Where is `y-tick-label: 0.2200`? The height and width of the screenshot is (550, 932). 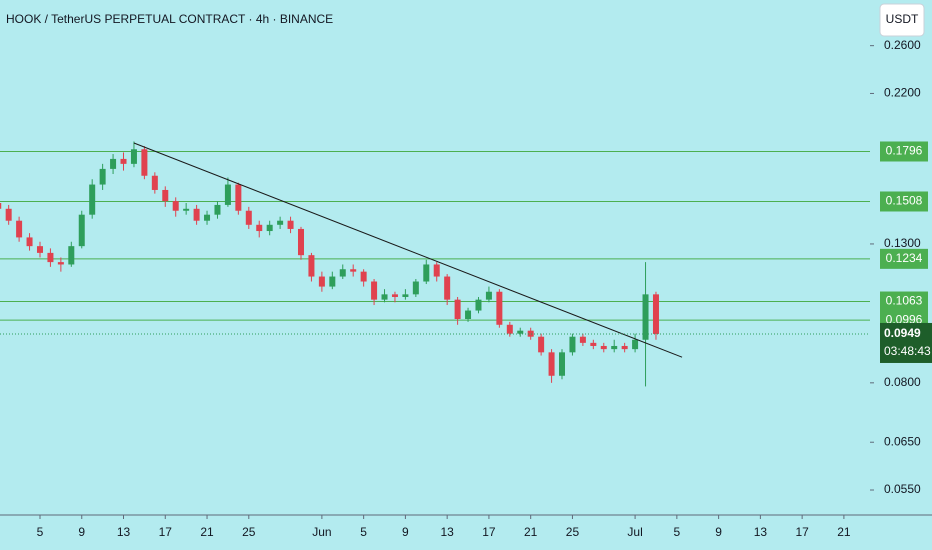 y-tick-label: 0.2200 is located at coordinates (902, 93).